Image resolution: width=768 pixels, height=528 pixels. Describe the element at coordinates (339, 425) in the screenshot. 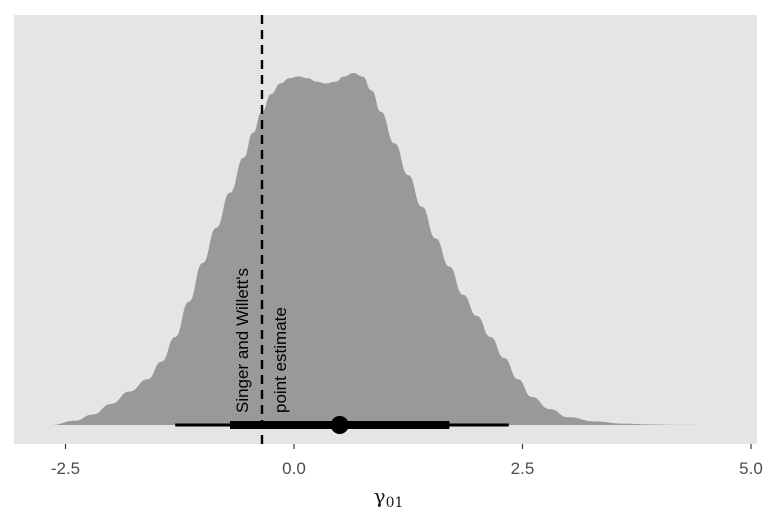

I see `posterior-point-estimate` at that location.